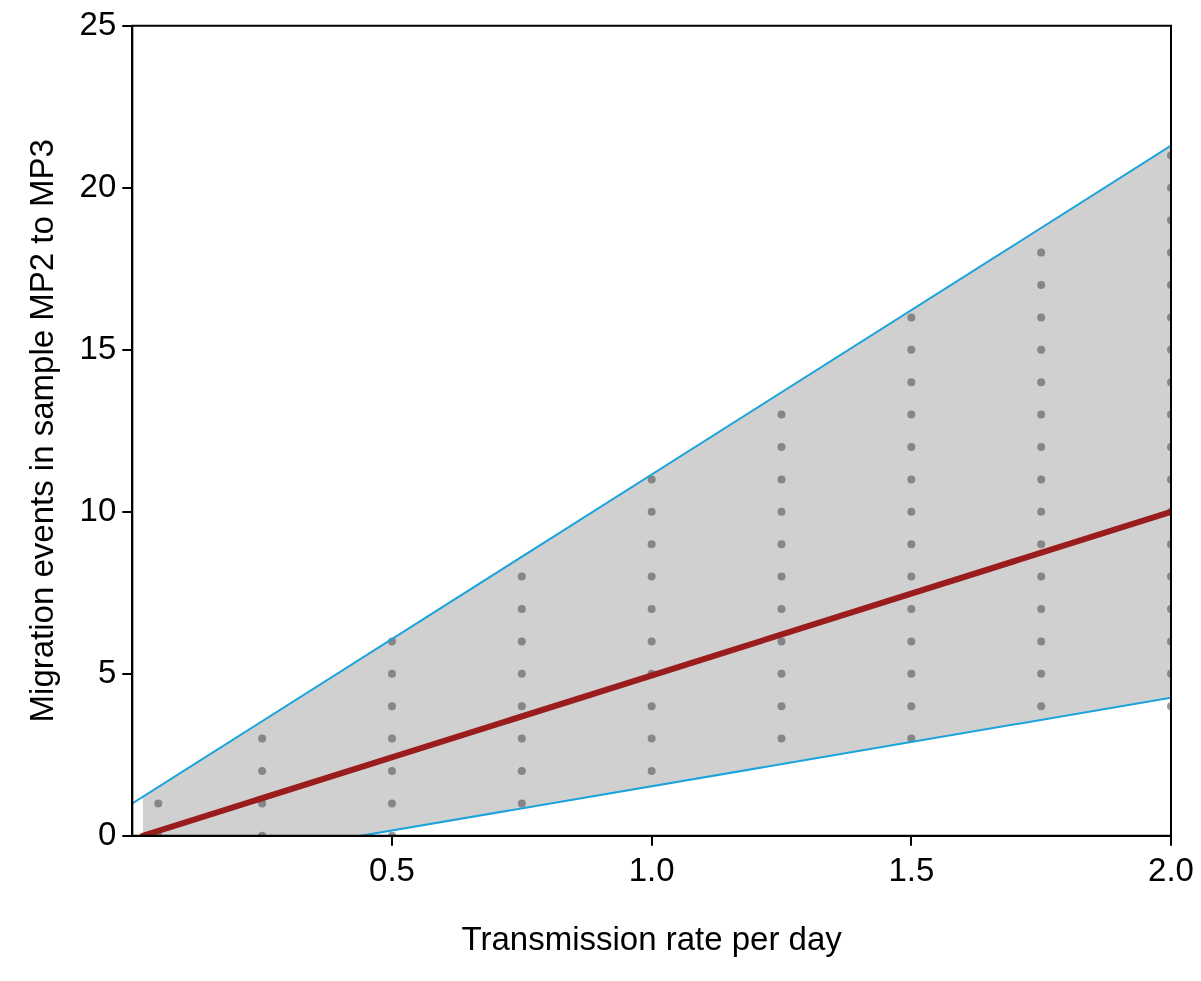  I want to click on y-tick-label: 25, so click(98, 23).